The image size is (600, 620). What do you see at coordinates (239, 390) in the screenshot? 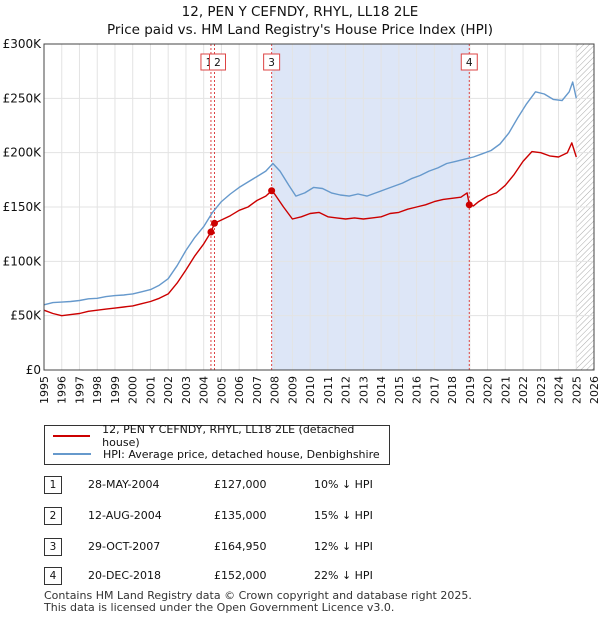
I see `x-tick-label: 2006` at bounding box center [239, 390].